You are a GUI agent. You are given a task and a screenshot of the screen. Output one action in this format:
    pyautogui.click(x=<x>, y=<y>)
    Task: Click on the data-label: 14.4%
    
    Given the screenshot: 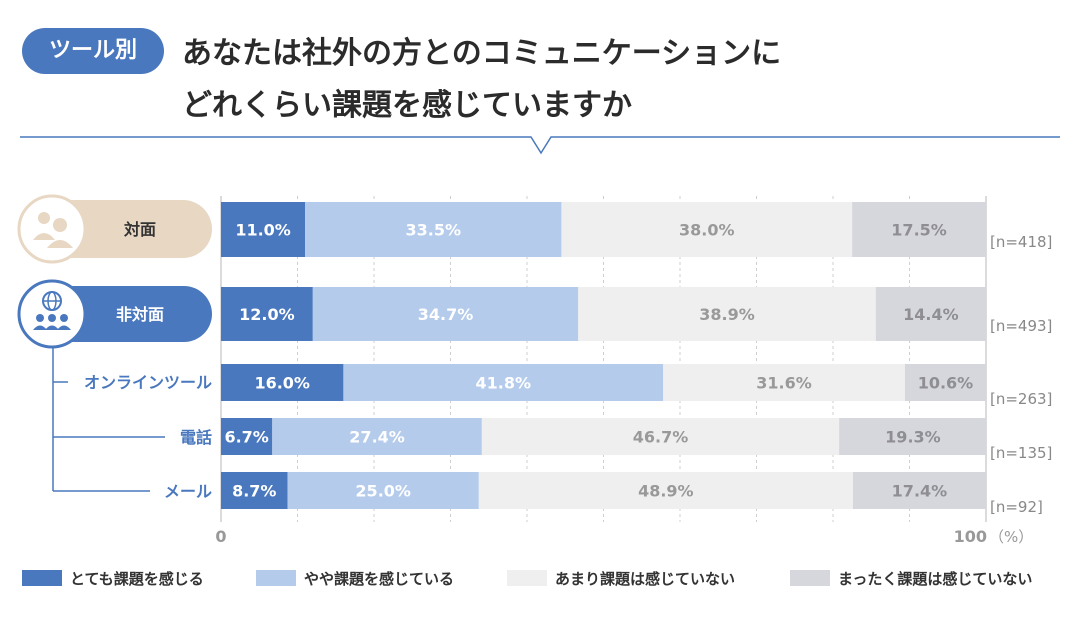 What is the action you would take?
    pyautogui.click(x=931, y=314)
    